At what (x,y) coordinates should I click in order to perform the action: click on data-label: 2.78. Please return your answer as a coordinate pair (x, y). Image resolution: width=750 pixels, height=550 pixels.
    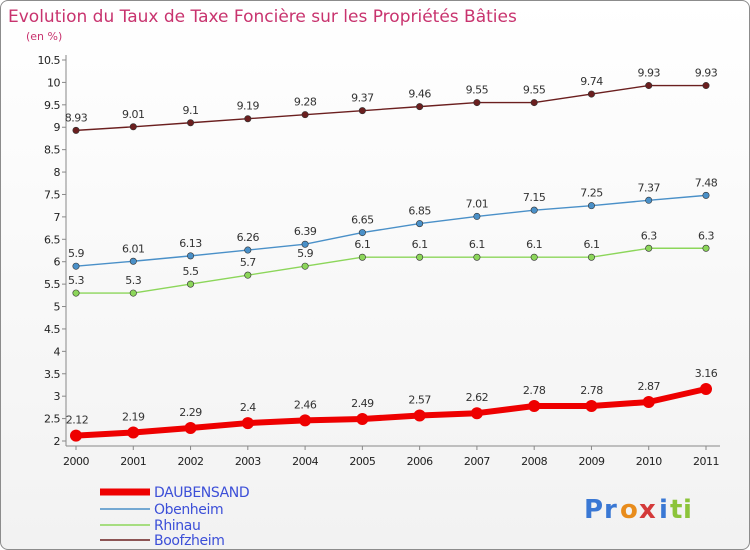
    Looking at the image, I should click on (534, 390).